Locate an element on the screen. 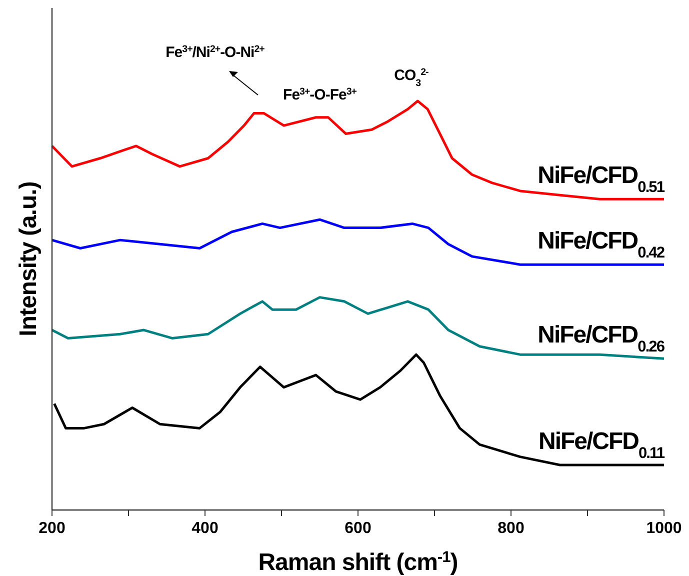 The height and width of the screenshot is (576, 689). series-label: NiFe/CFD$_{0.11}$ is located at coordinates (602, 445).